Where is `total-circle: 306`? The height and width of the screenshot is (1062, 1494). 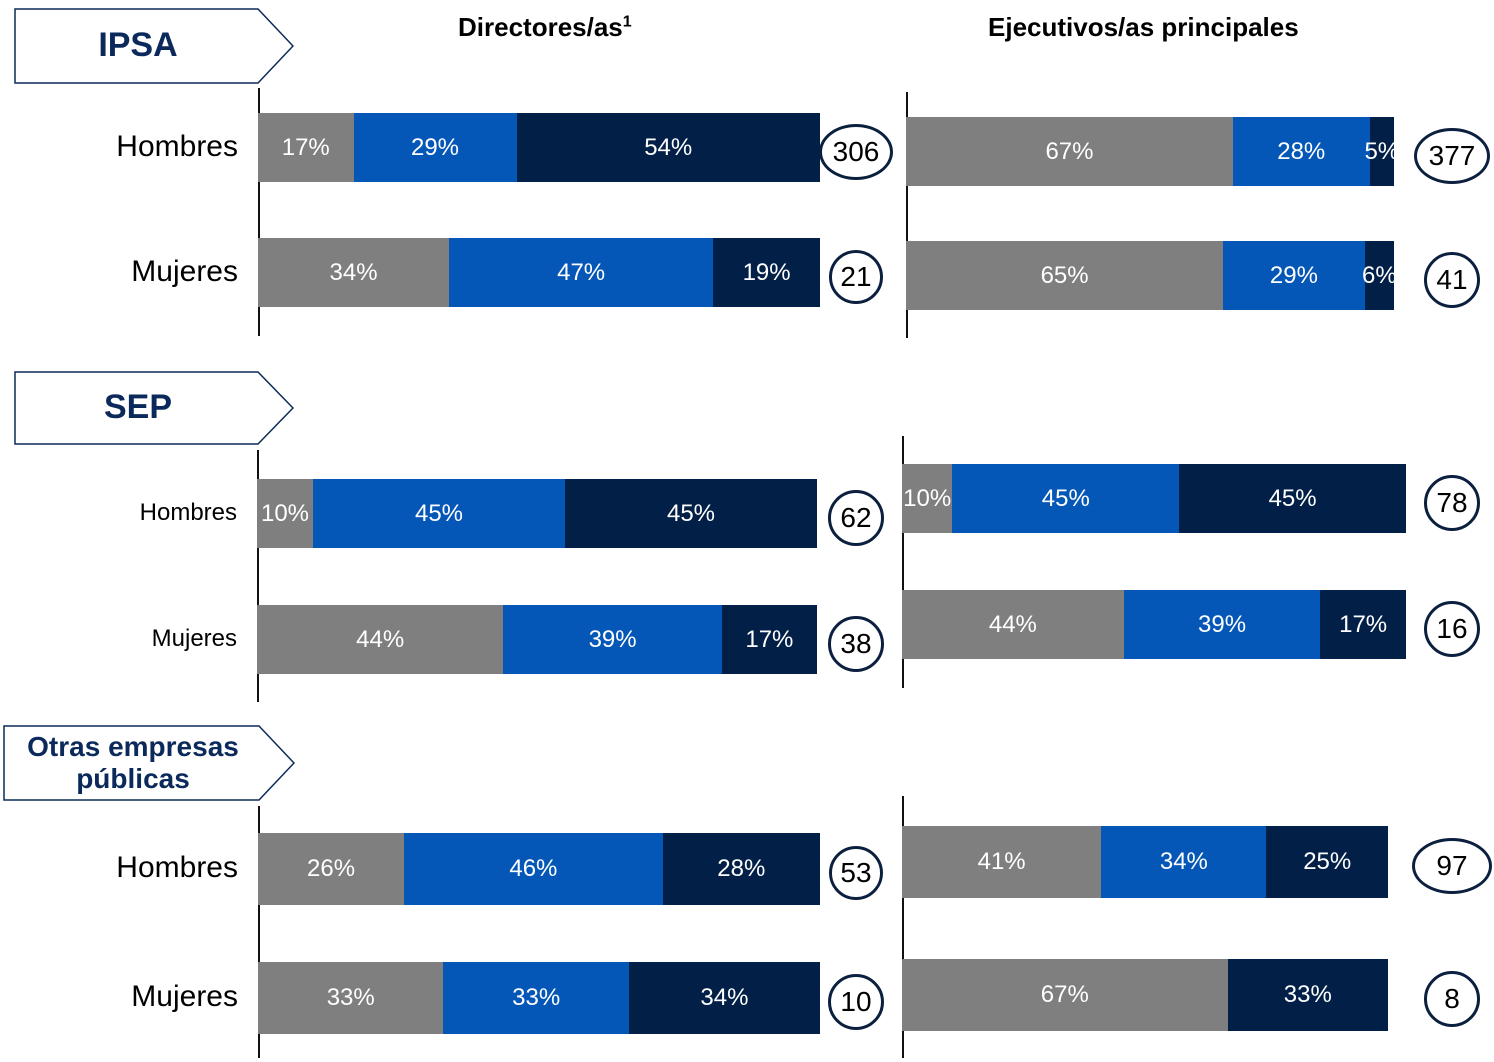
total-circle: 306 is located at coordinates (856, 151).